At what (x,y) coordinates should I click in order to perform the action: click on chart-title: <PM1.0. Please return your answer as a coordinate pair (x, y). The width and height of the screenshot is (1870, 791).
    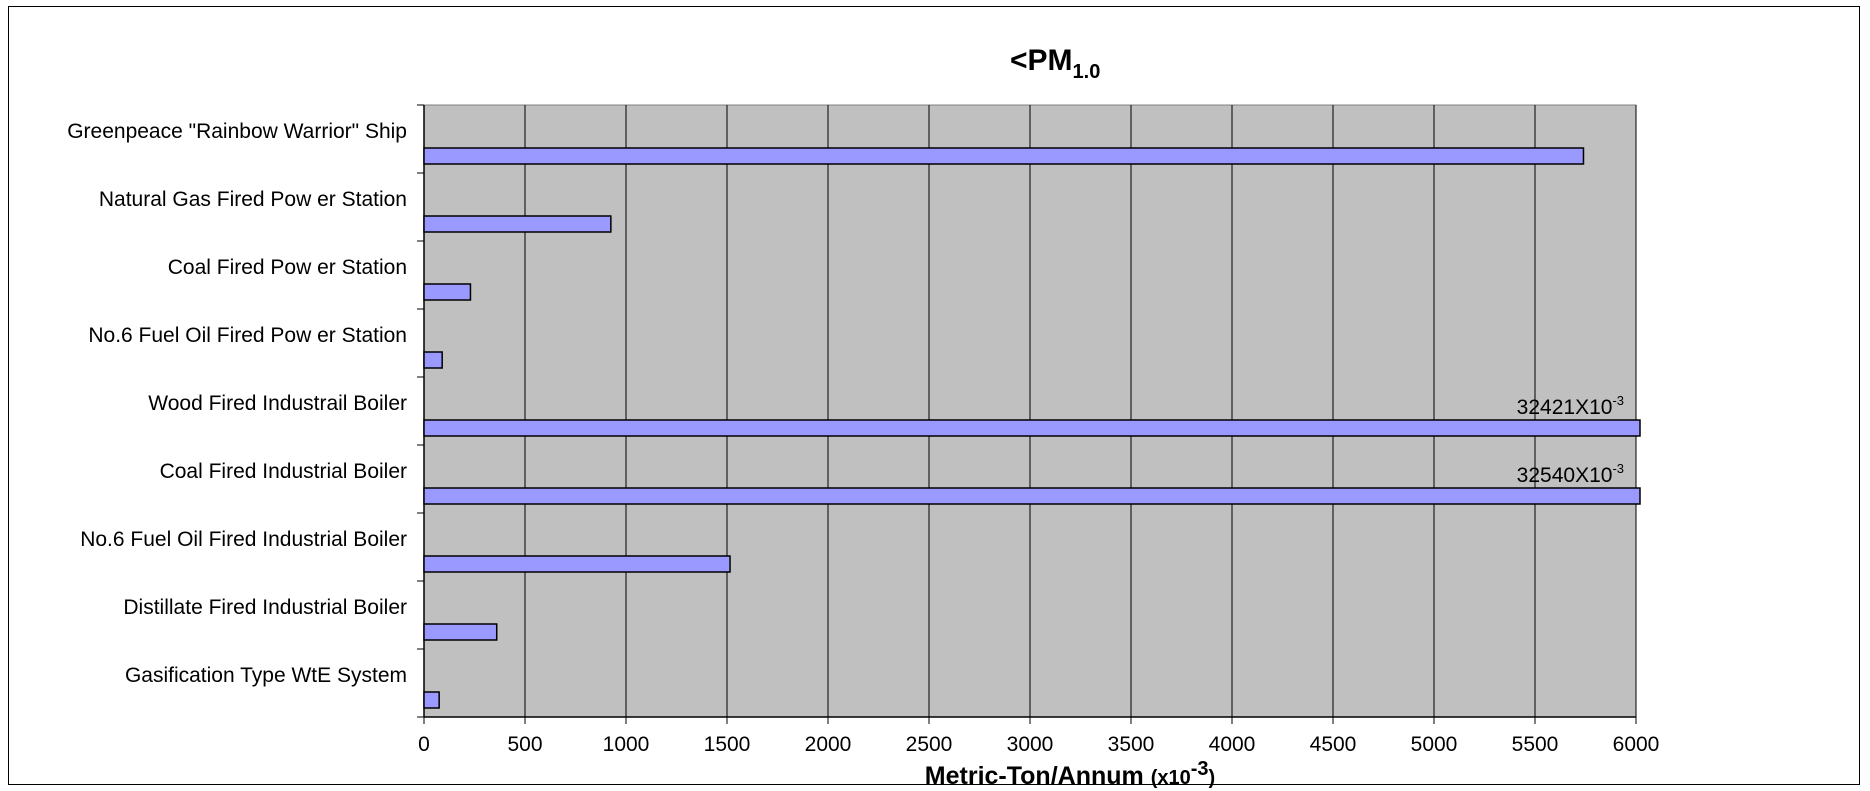
    Looking at the image, I should click on (1055, 63).